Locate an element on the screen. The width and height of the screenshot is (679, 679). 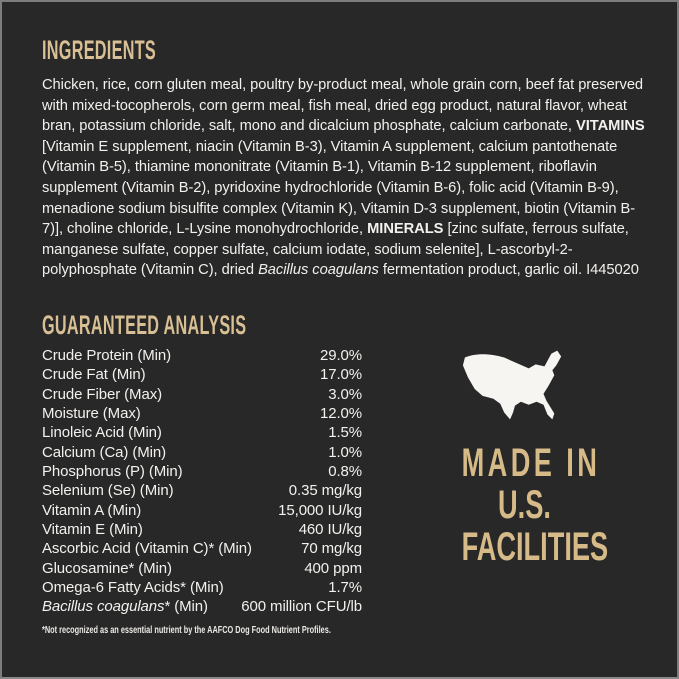
analysis-row: Crude Fat (Min) 17.0% is located at coordinates (202, 374).